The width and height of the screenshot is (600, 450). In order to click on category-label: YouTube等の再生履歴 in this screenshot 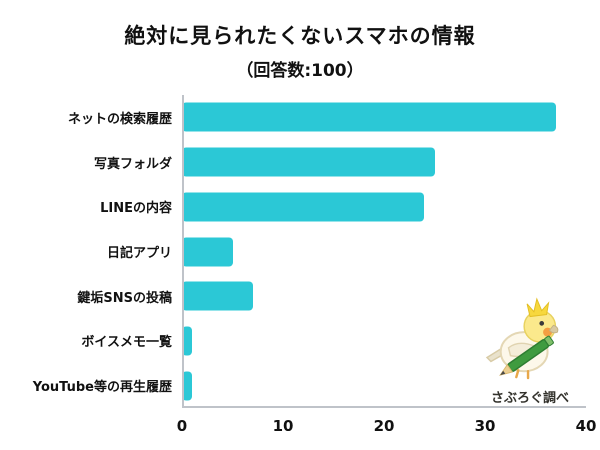, I will do `click(102, 388)`.